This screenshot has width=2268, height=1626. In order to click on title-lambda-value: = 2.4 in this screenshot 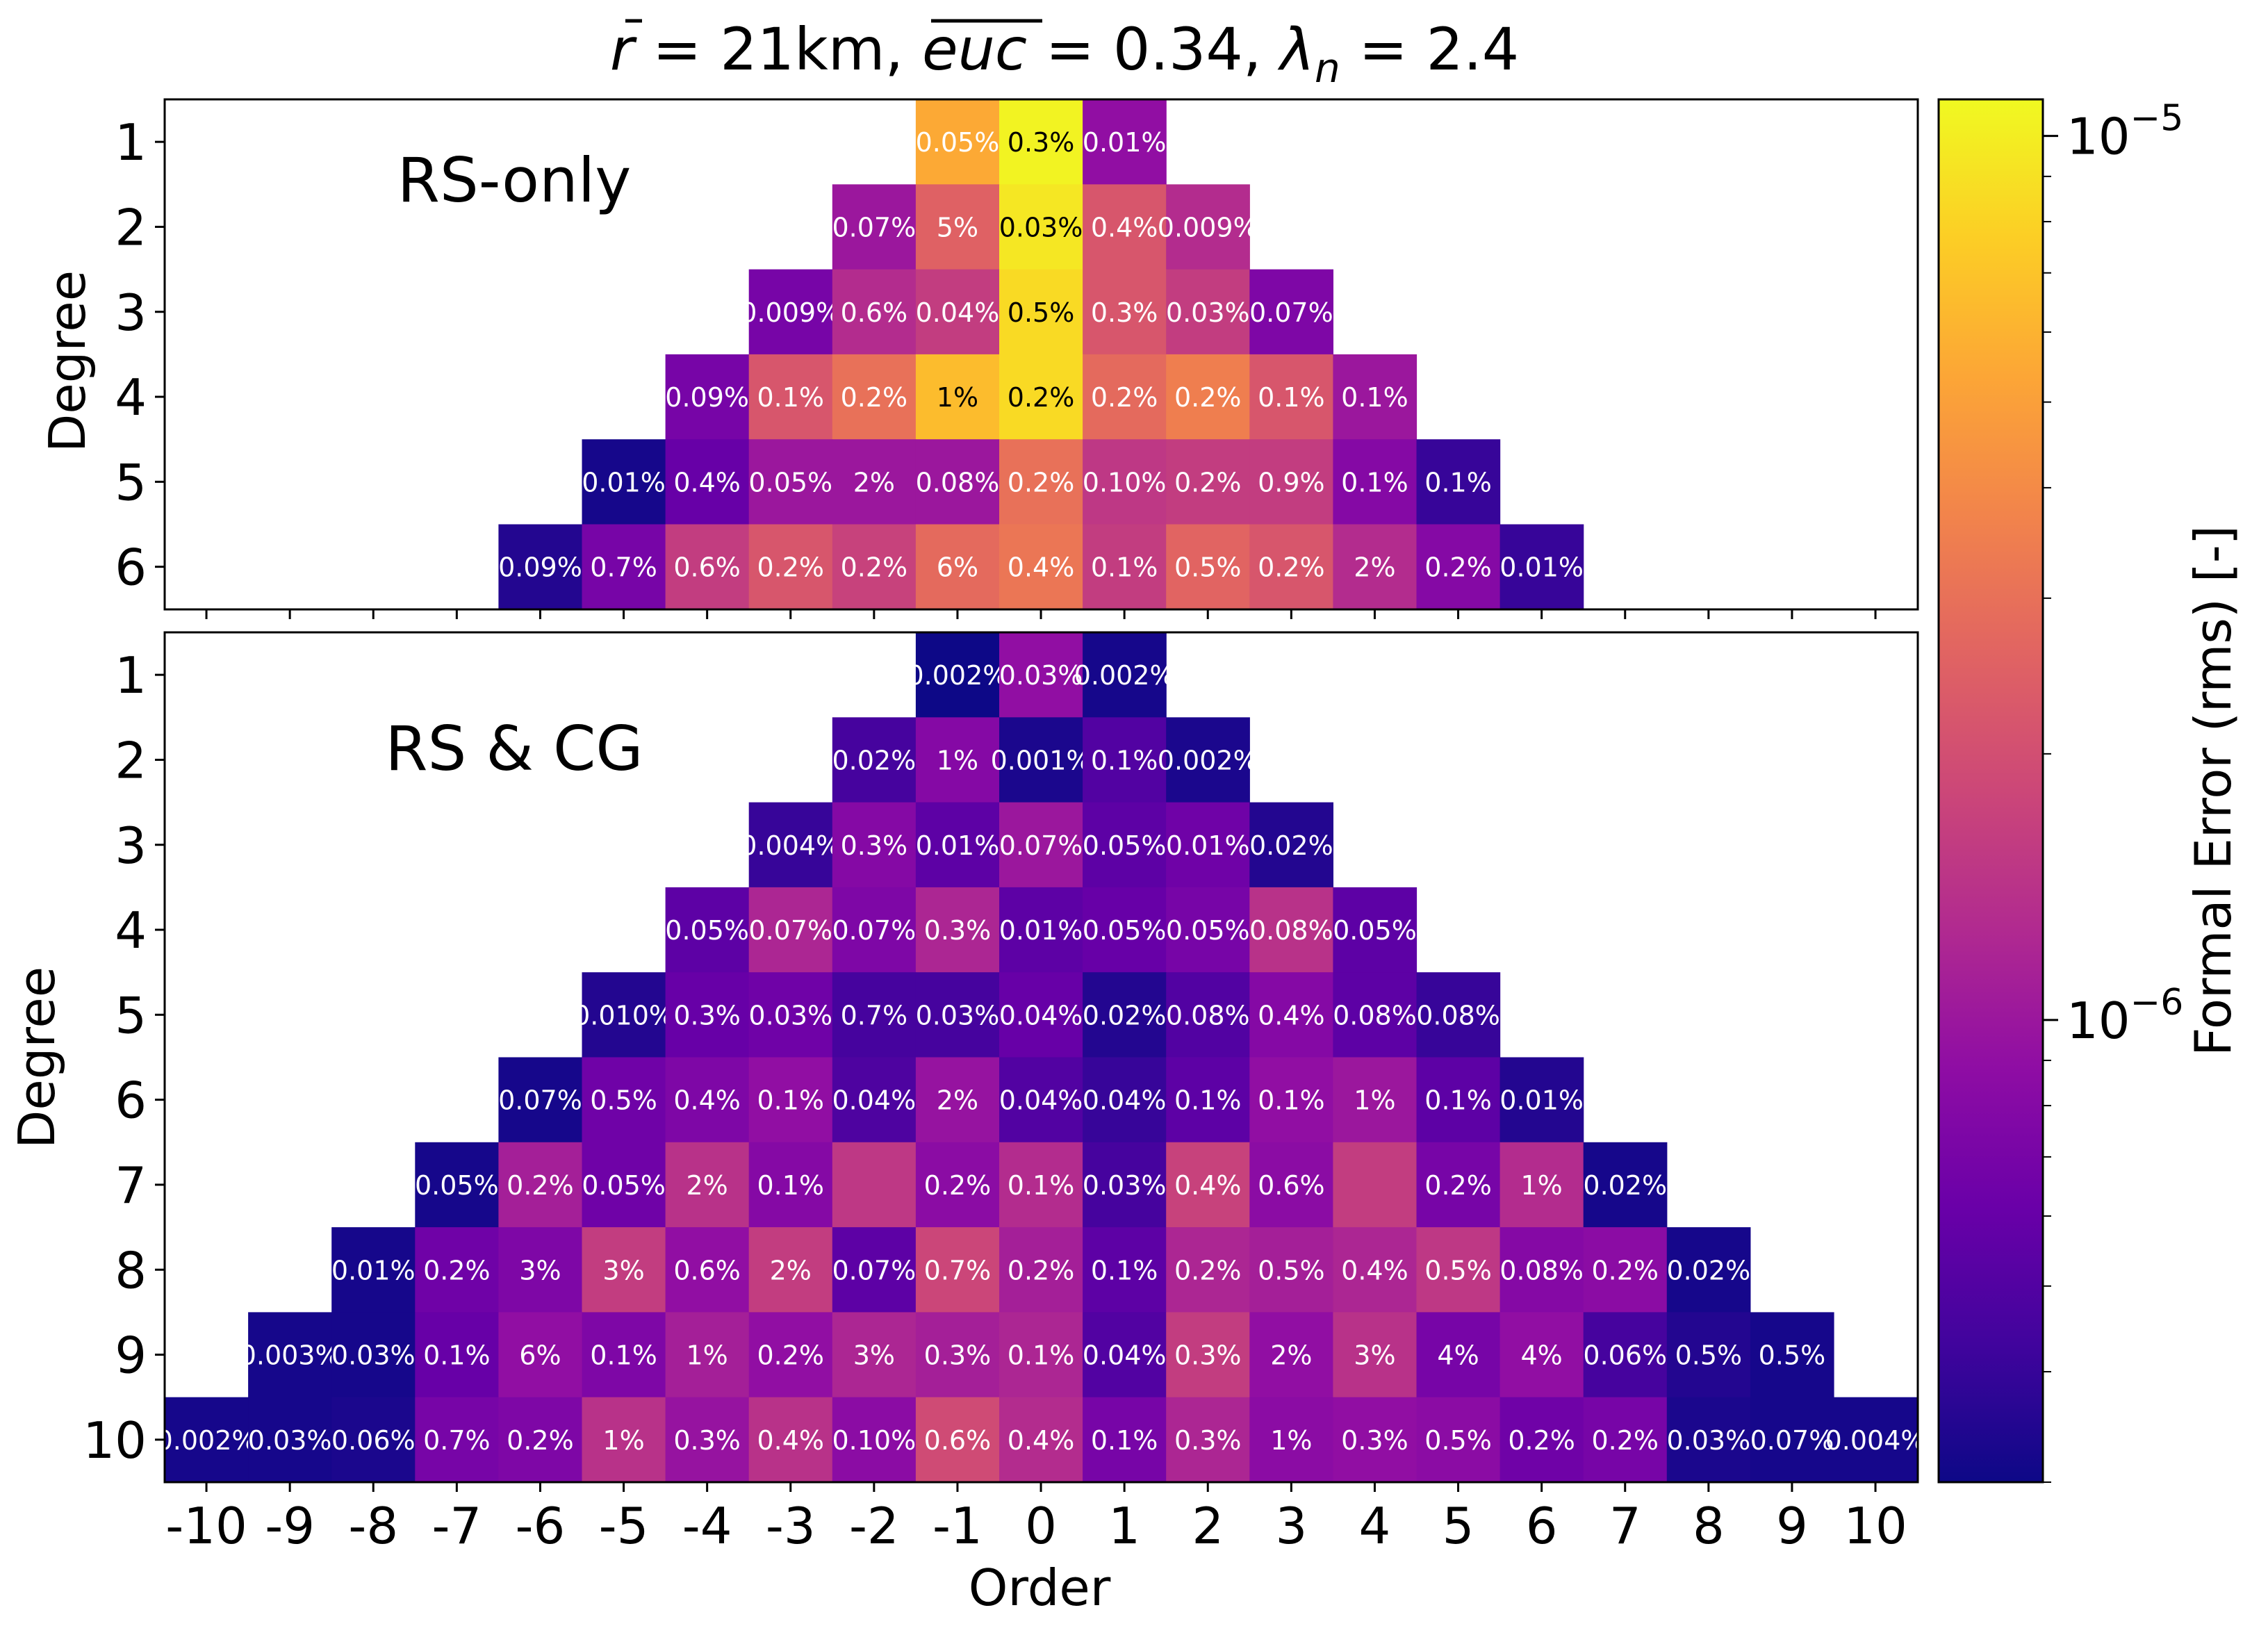, I will do `click(1429, 49)`.